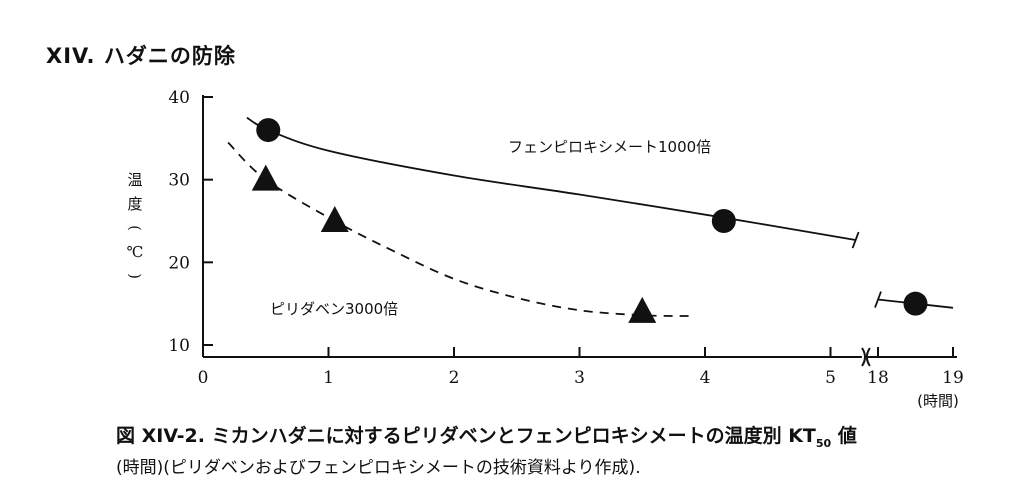 The width and height of the screenshot is (1028, 495). Describe the element at coordinates (135, 252) in the screenshot. I see `y-axis-label-char: ℃` at that location.